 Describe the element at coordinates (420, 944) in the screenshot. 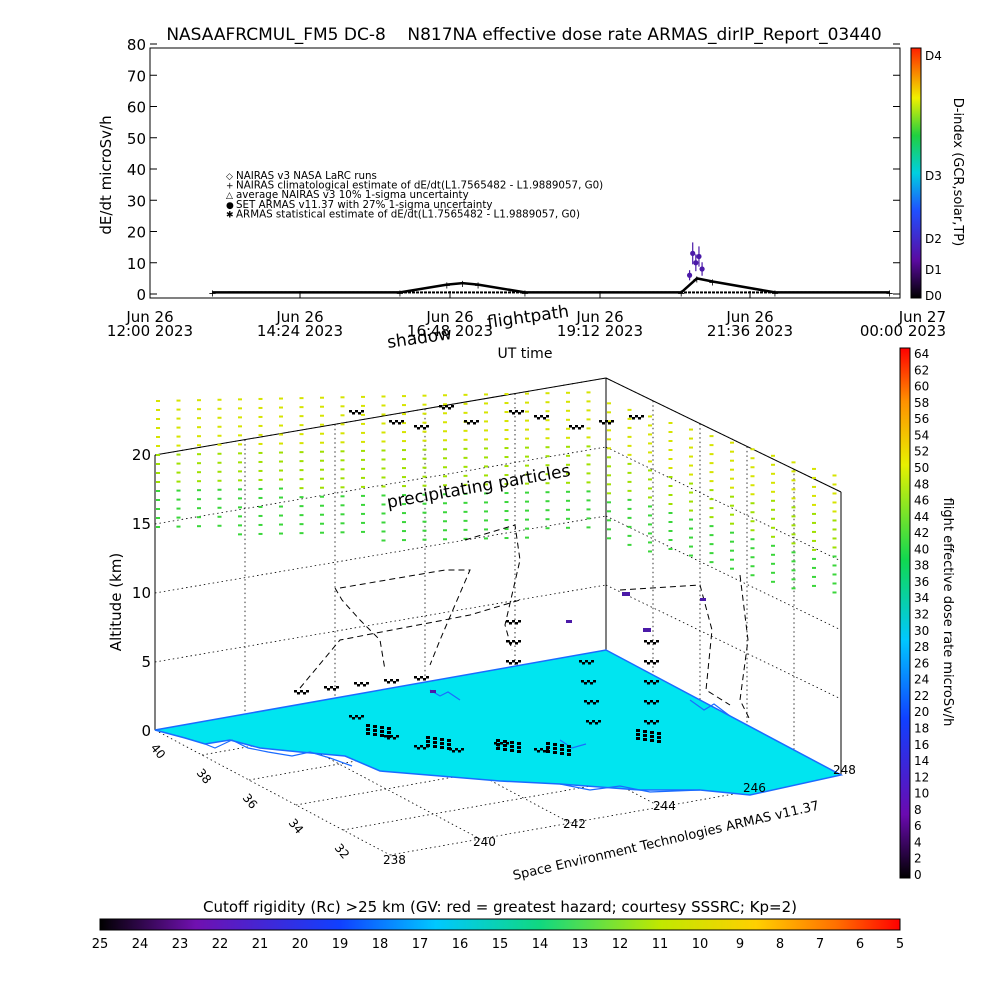

I see `rigidity-tick: 17` at that location.